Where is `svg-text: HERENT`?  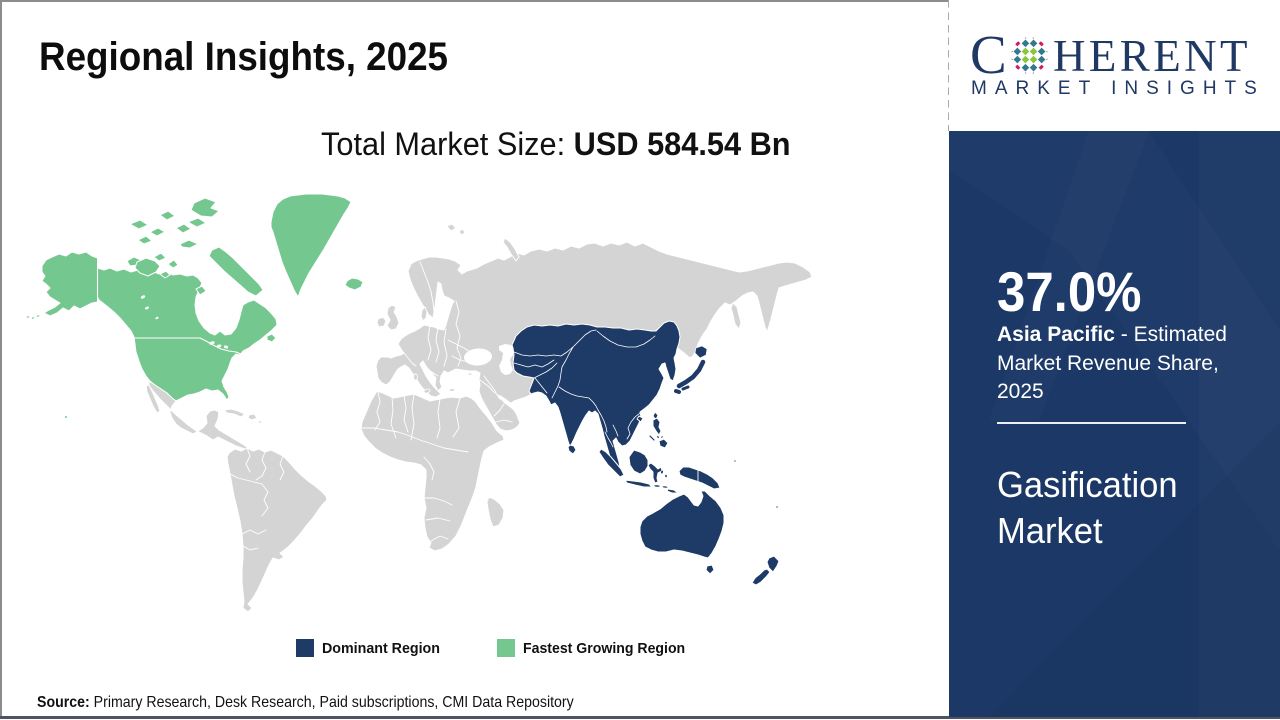
svg-text: HERENT is located at coordinates (1152, 56).